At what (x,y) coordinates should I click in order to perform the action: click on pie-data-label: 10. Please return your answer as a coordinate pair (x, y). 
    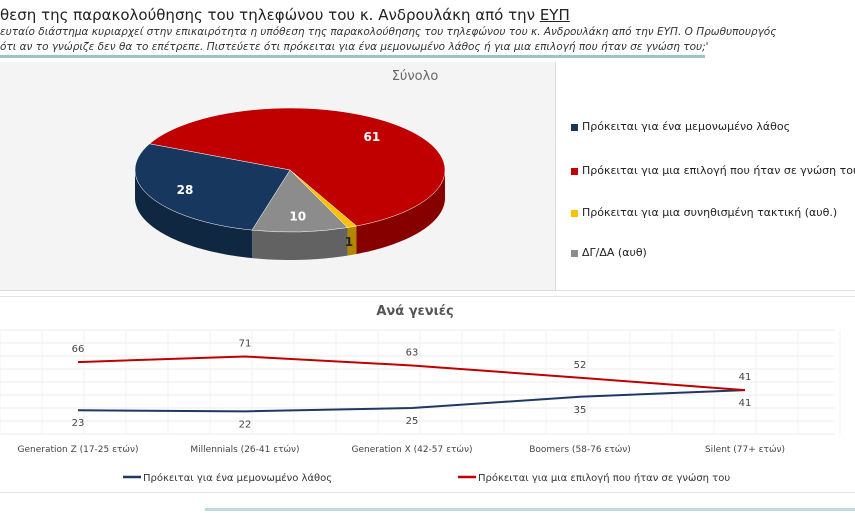
    Looking at the image, I should click on (297, 216).